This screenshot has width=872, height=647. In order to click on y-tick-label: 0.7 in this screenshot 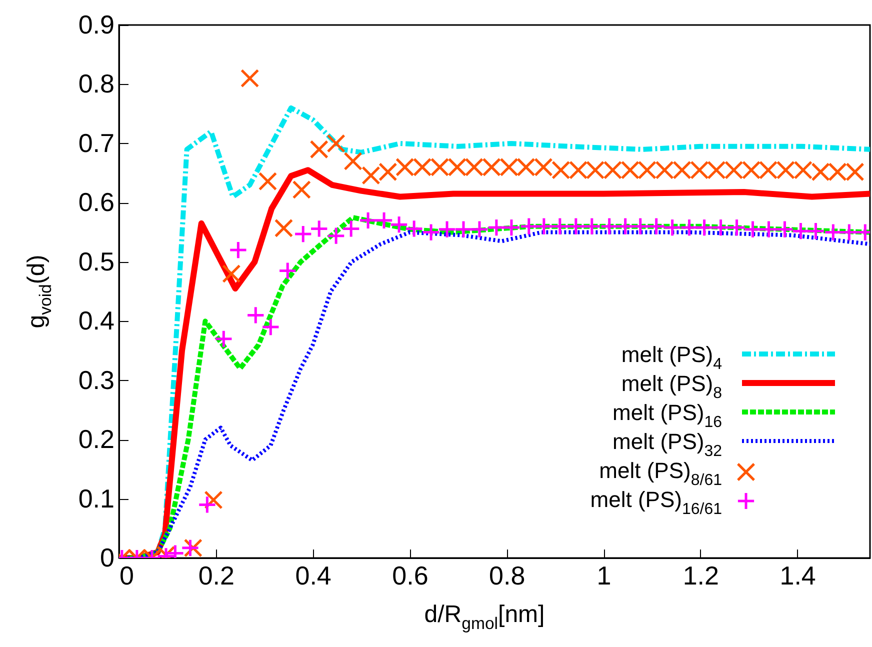, I will do `click(96, 143)`.